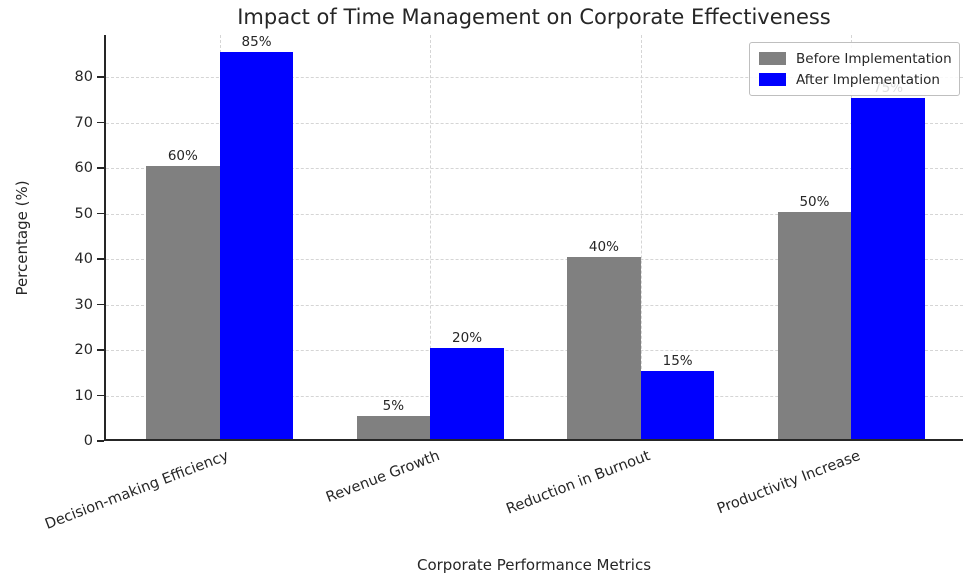  Describe the element at coordinates (382, 477) in the screenshot. I see `x-category-label-1: Revenue Growth` at that location.